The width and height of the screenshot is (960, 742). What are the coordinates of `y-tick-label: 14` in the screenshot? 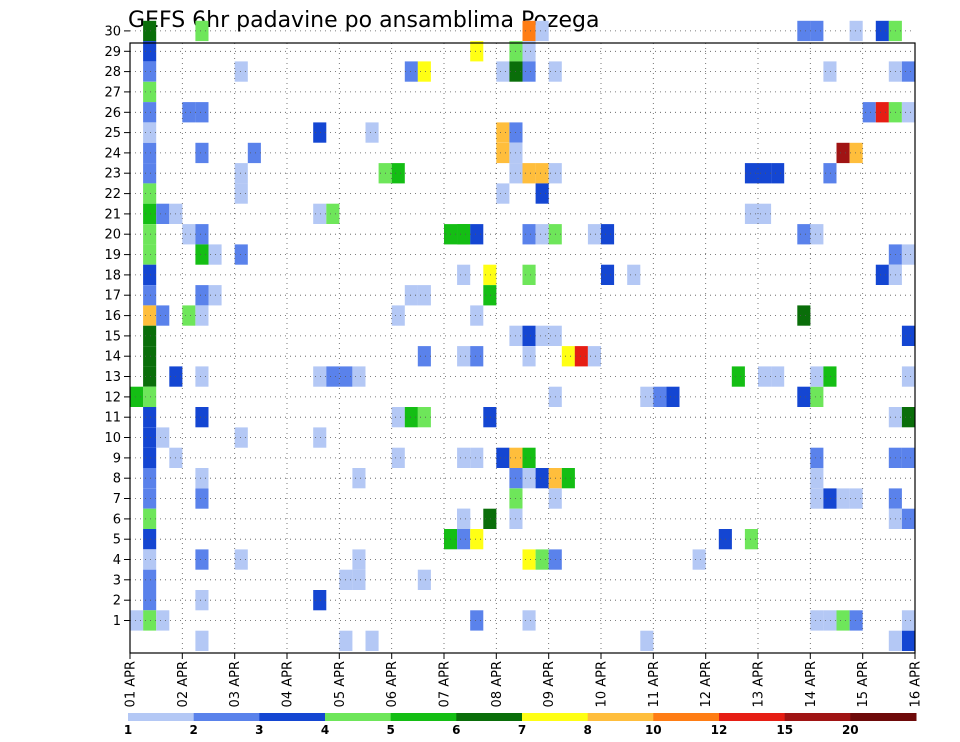 It's located at (112, 357).